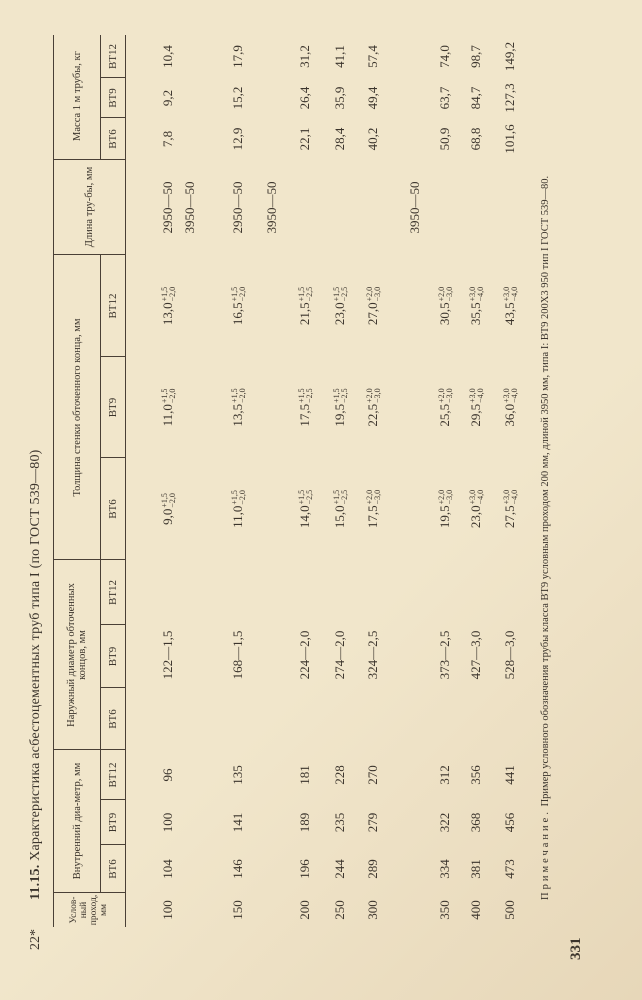  I want to click on wall-thickness-cell: 36,0 +3,0 −4,0, so click(510, 407).